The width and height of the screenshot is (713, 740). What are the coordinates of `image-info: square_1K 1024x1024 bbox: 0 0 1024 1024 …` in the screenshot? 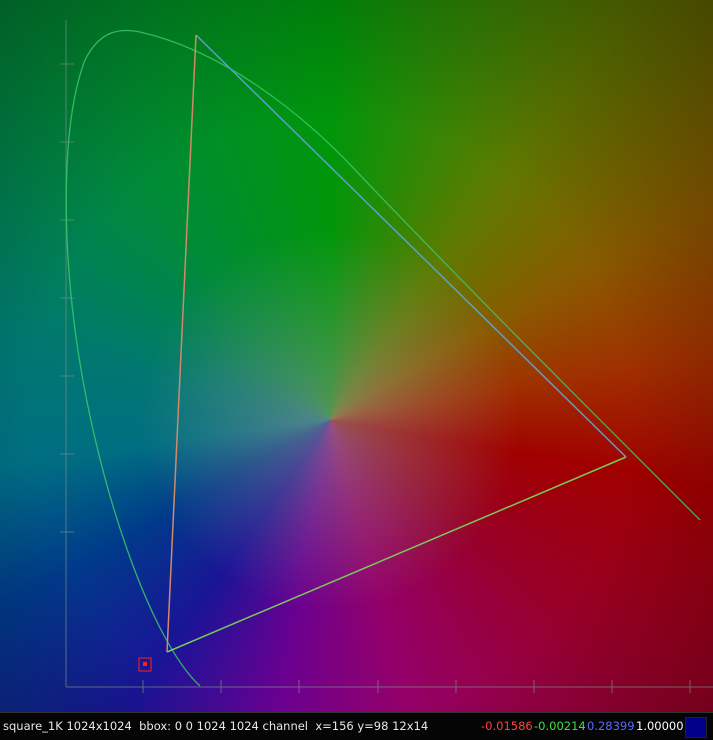 It's located at (216, 726).